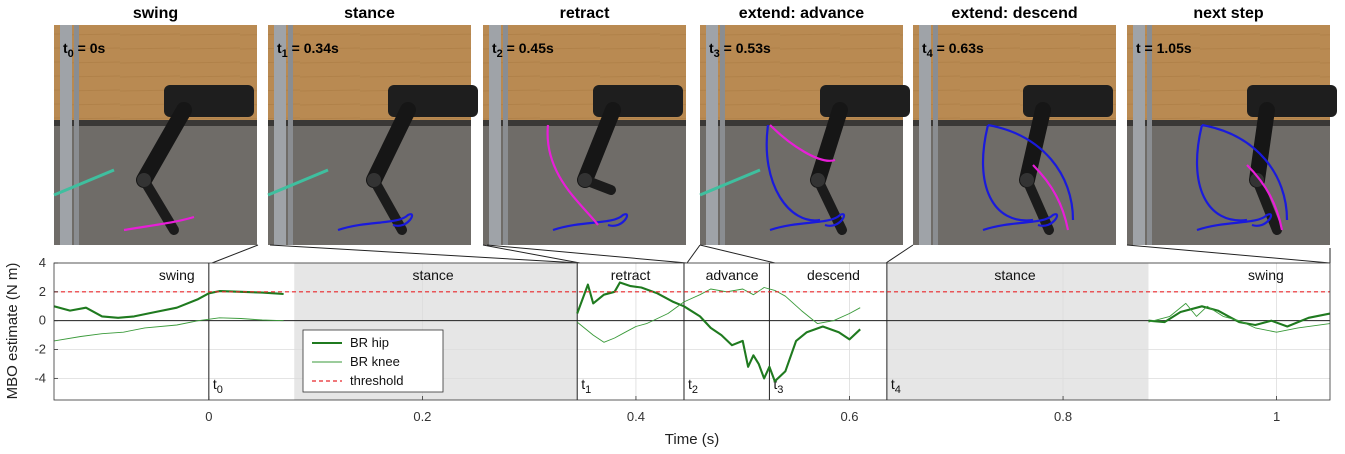 The width and height of the screenshot is (1345, 454). Describe the element at coordinates (376, 380) in the screenshot. I see `legend-threshold-label: threshold` at that location.